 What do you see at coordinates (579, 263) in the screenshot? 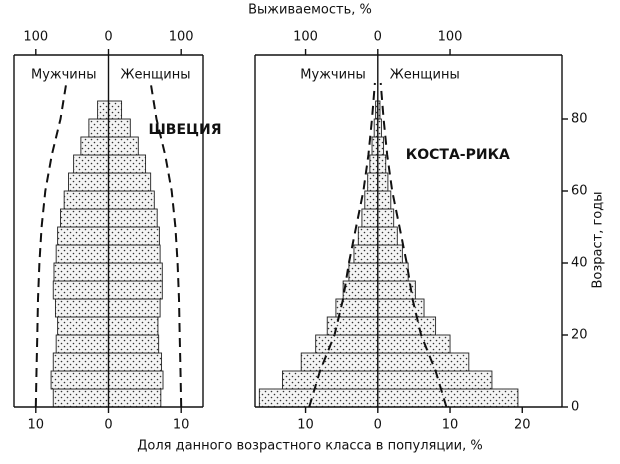
I see `y-tick-label: 40` at bounding box center [579, 263].